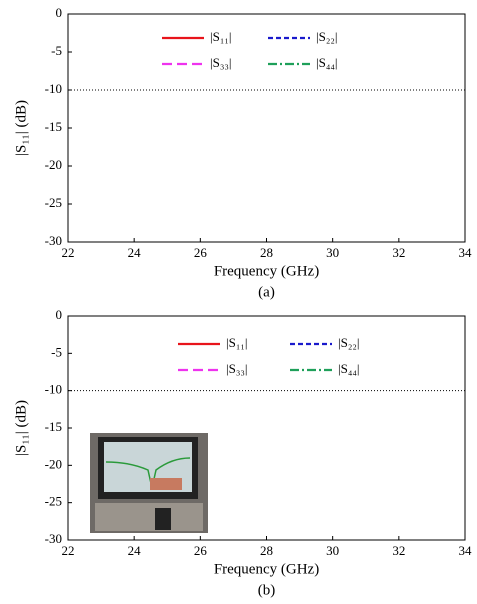 This screenshot has width=477, height=604. Describe the element at coordinates (163, 519) in the screenshot. I see `connector` at that location.